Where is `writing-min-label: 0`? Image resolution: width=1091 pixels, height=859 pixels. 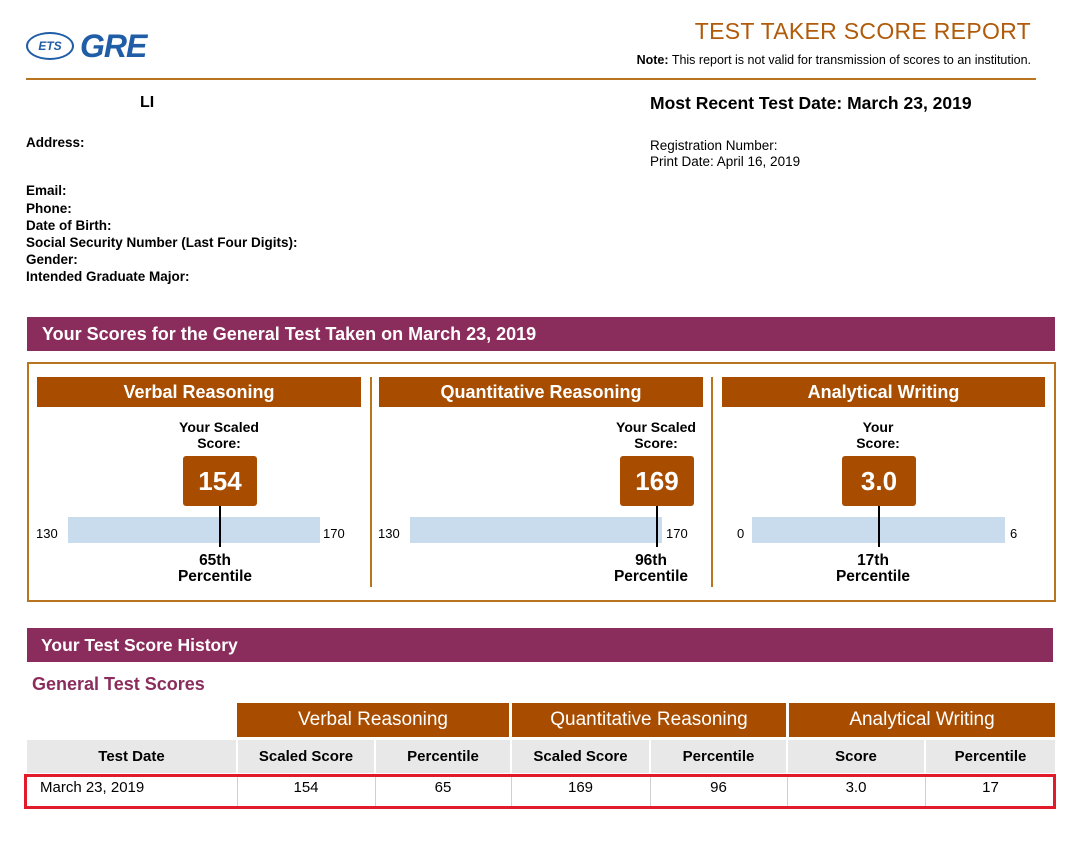
writing-min-label: 0 is located at coordinates (741, 533).